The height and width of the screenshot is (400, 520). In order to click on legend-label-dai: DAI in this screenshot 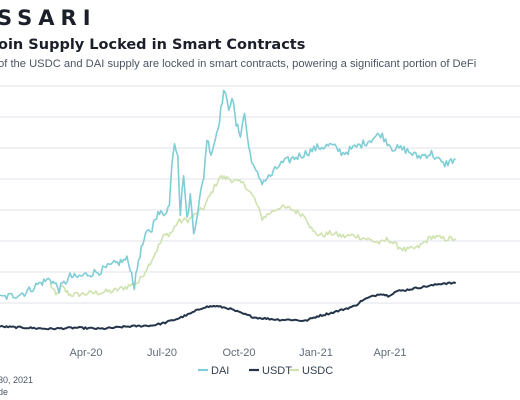, I will do `click(220, 371)`.